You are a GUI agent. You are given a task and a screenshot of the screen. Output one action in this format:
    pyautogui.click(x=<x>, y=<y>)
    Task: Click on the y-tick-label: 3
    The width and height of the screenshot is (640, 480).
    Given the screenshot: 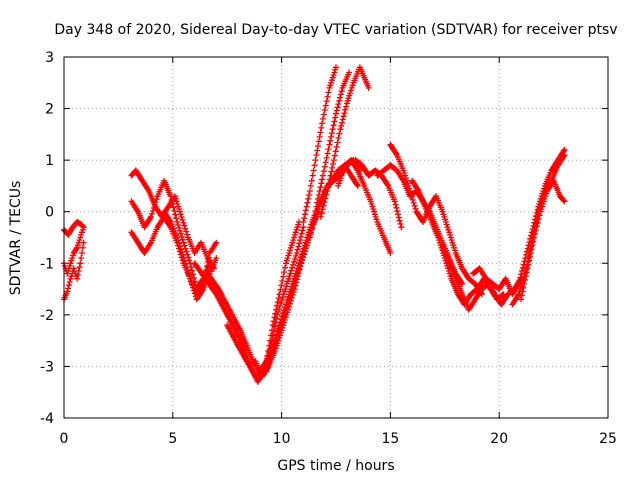 What is the action you would take?
    pyautogui.click(x=49, y=58)
    